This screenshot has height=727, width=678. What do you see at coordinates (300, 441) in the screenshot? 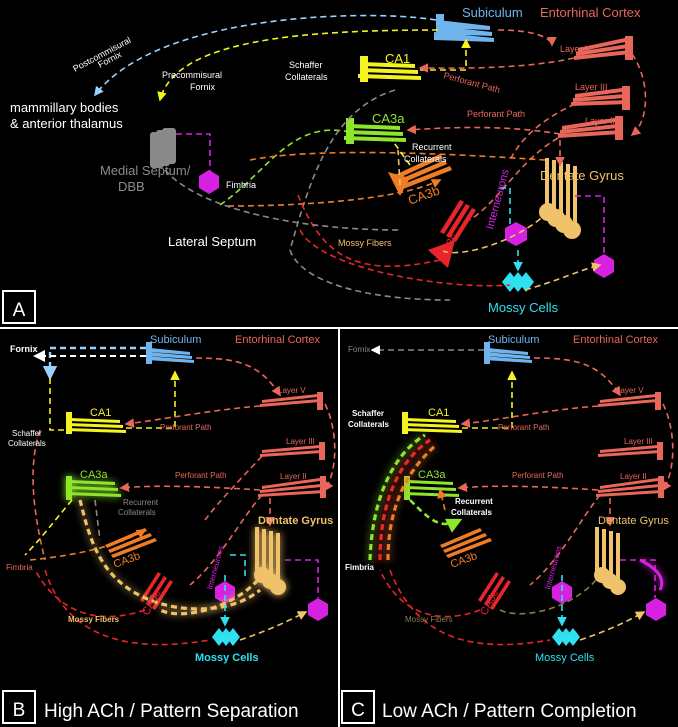
I see `label-layer-iii-b: Layer III` at bounding box center [300, 441].